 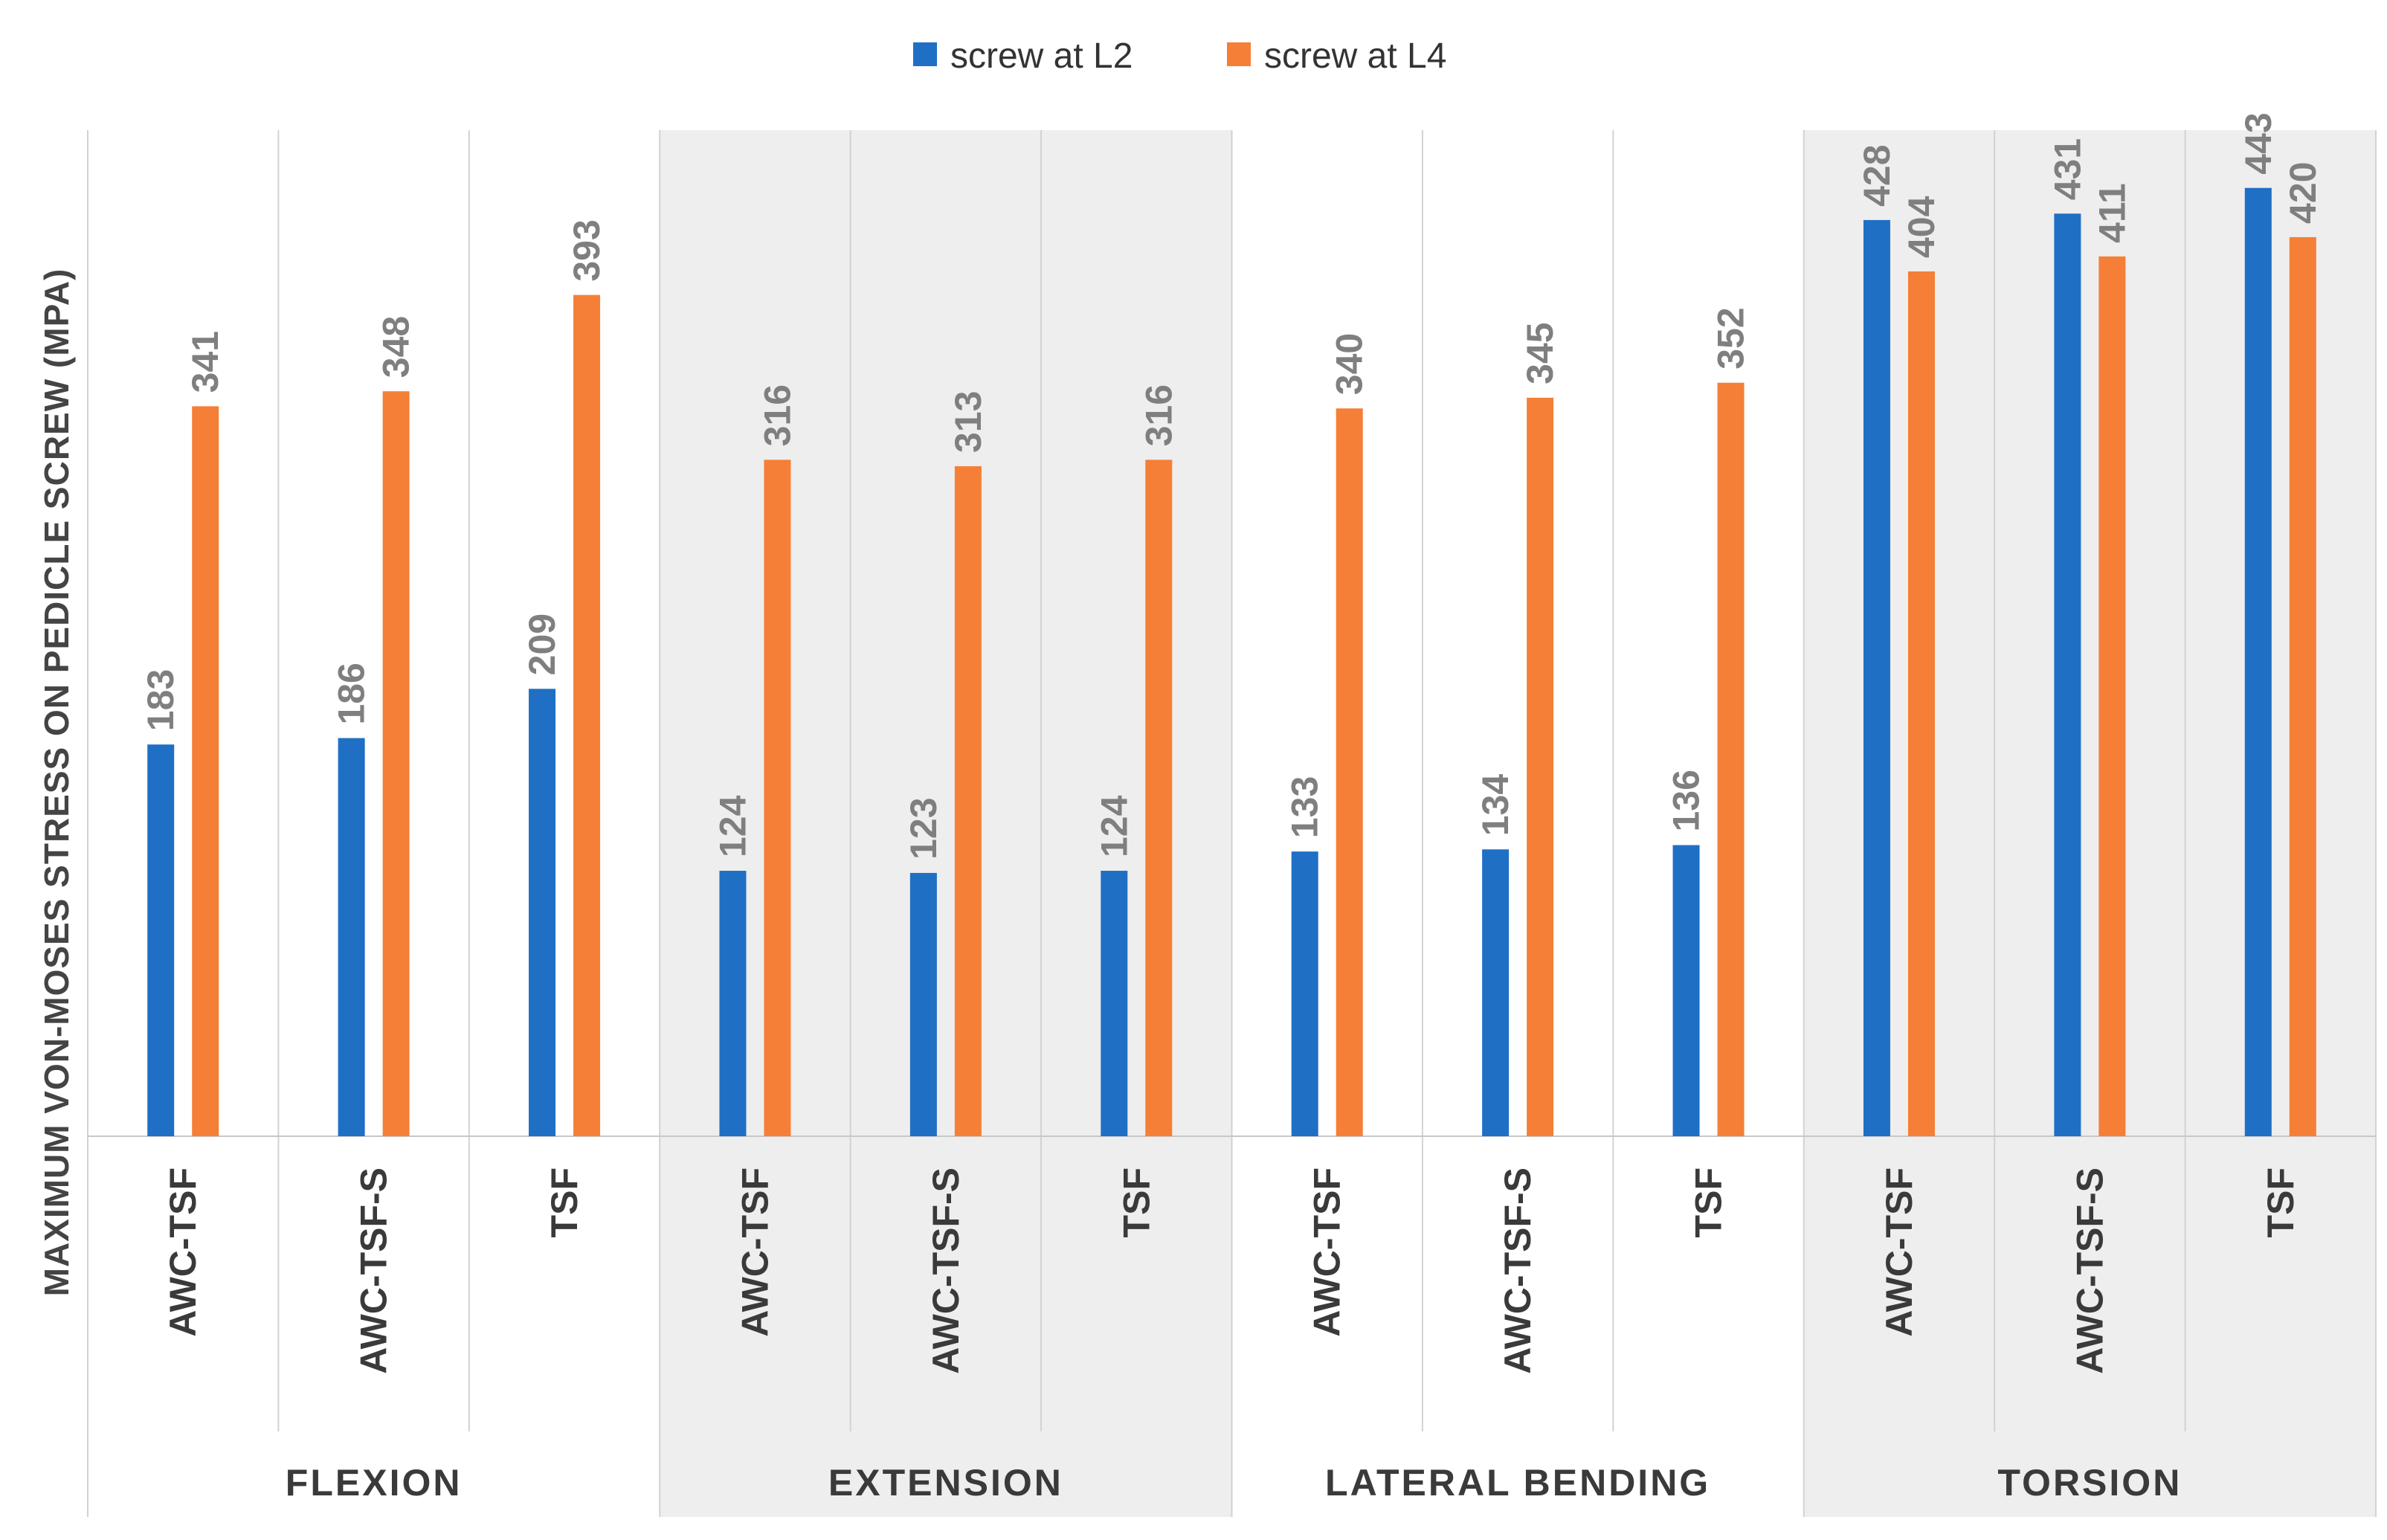 What do you see at coordinates (160, 700) in the screenshot?
I see `value-label-l2-1: 183` at bounding box center [160, 700].